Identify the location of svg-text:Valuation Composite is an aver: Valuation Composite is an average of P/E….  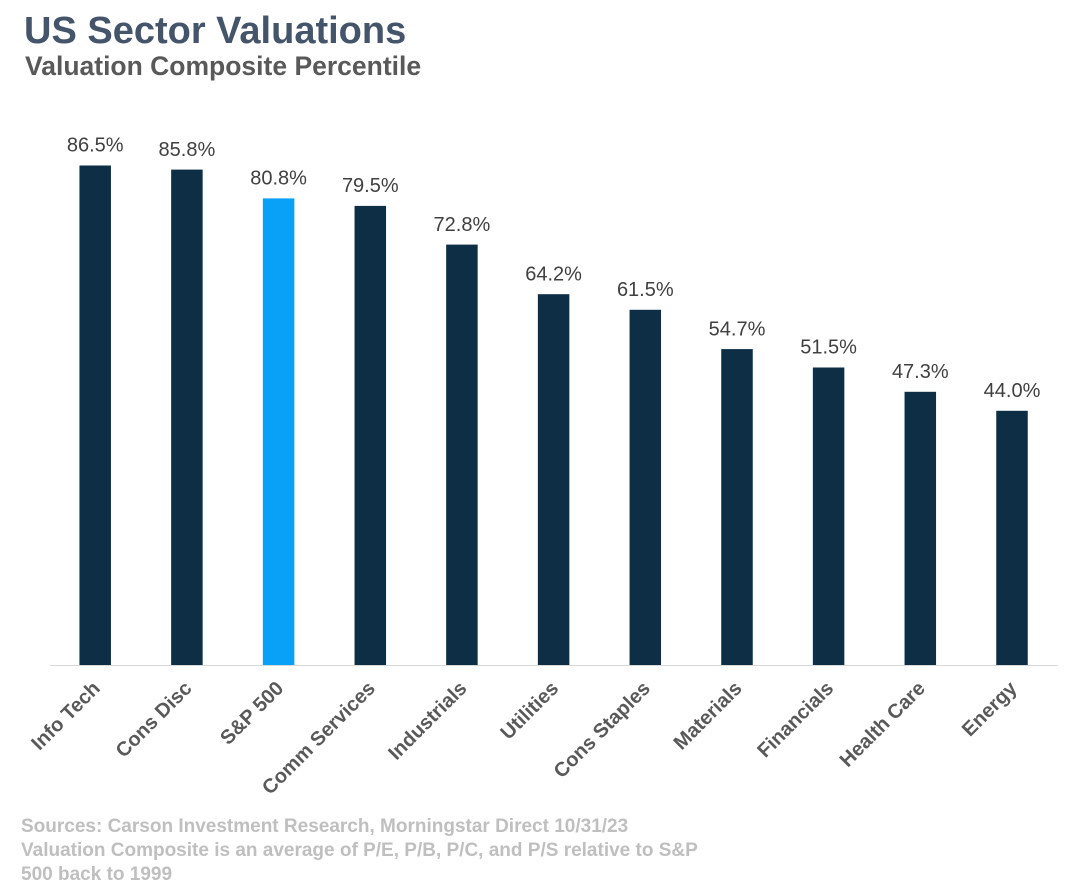
(359, 850).